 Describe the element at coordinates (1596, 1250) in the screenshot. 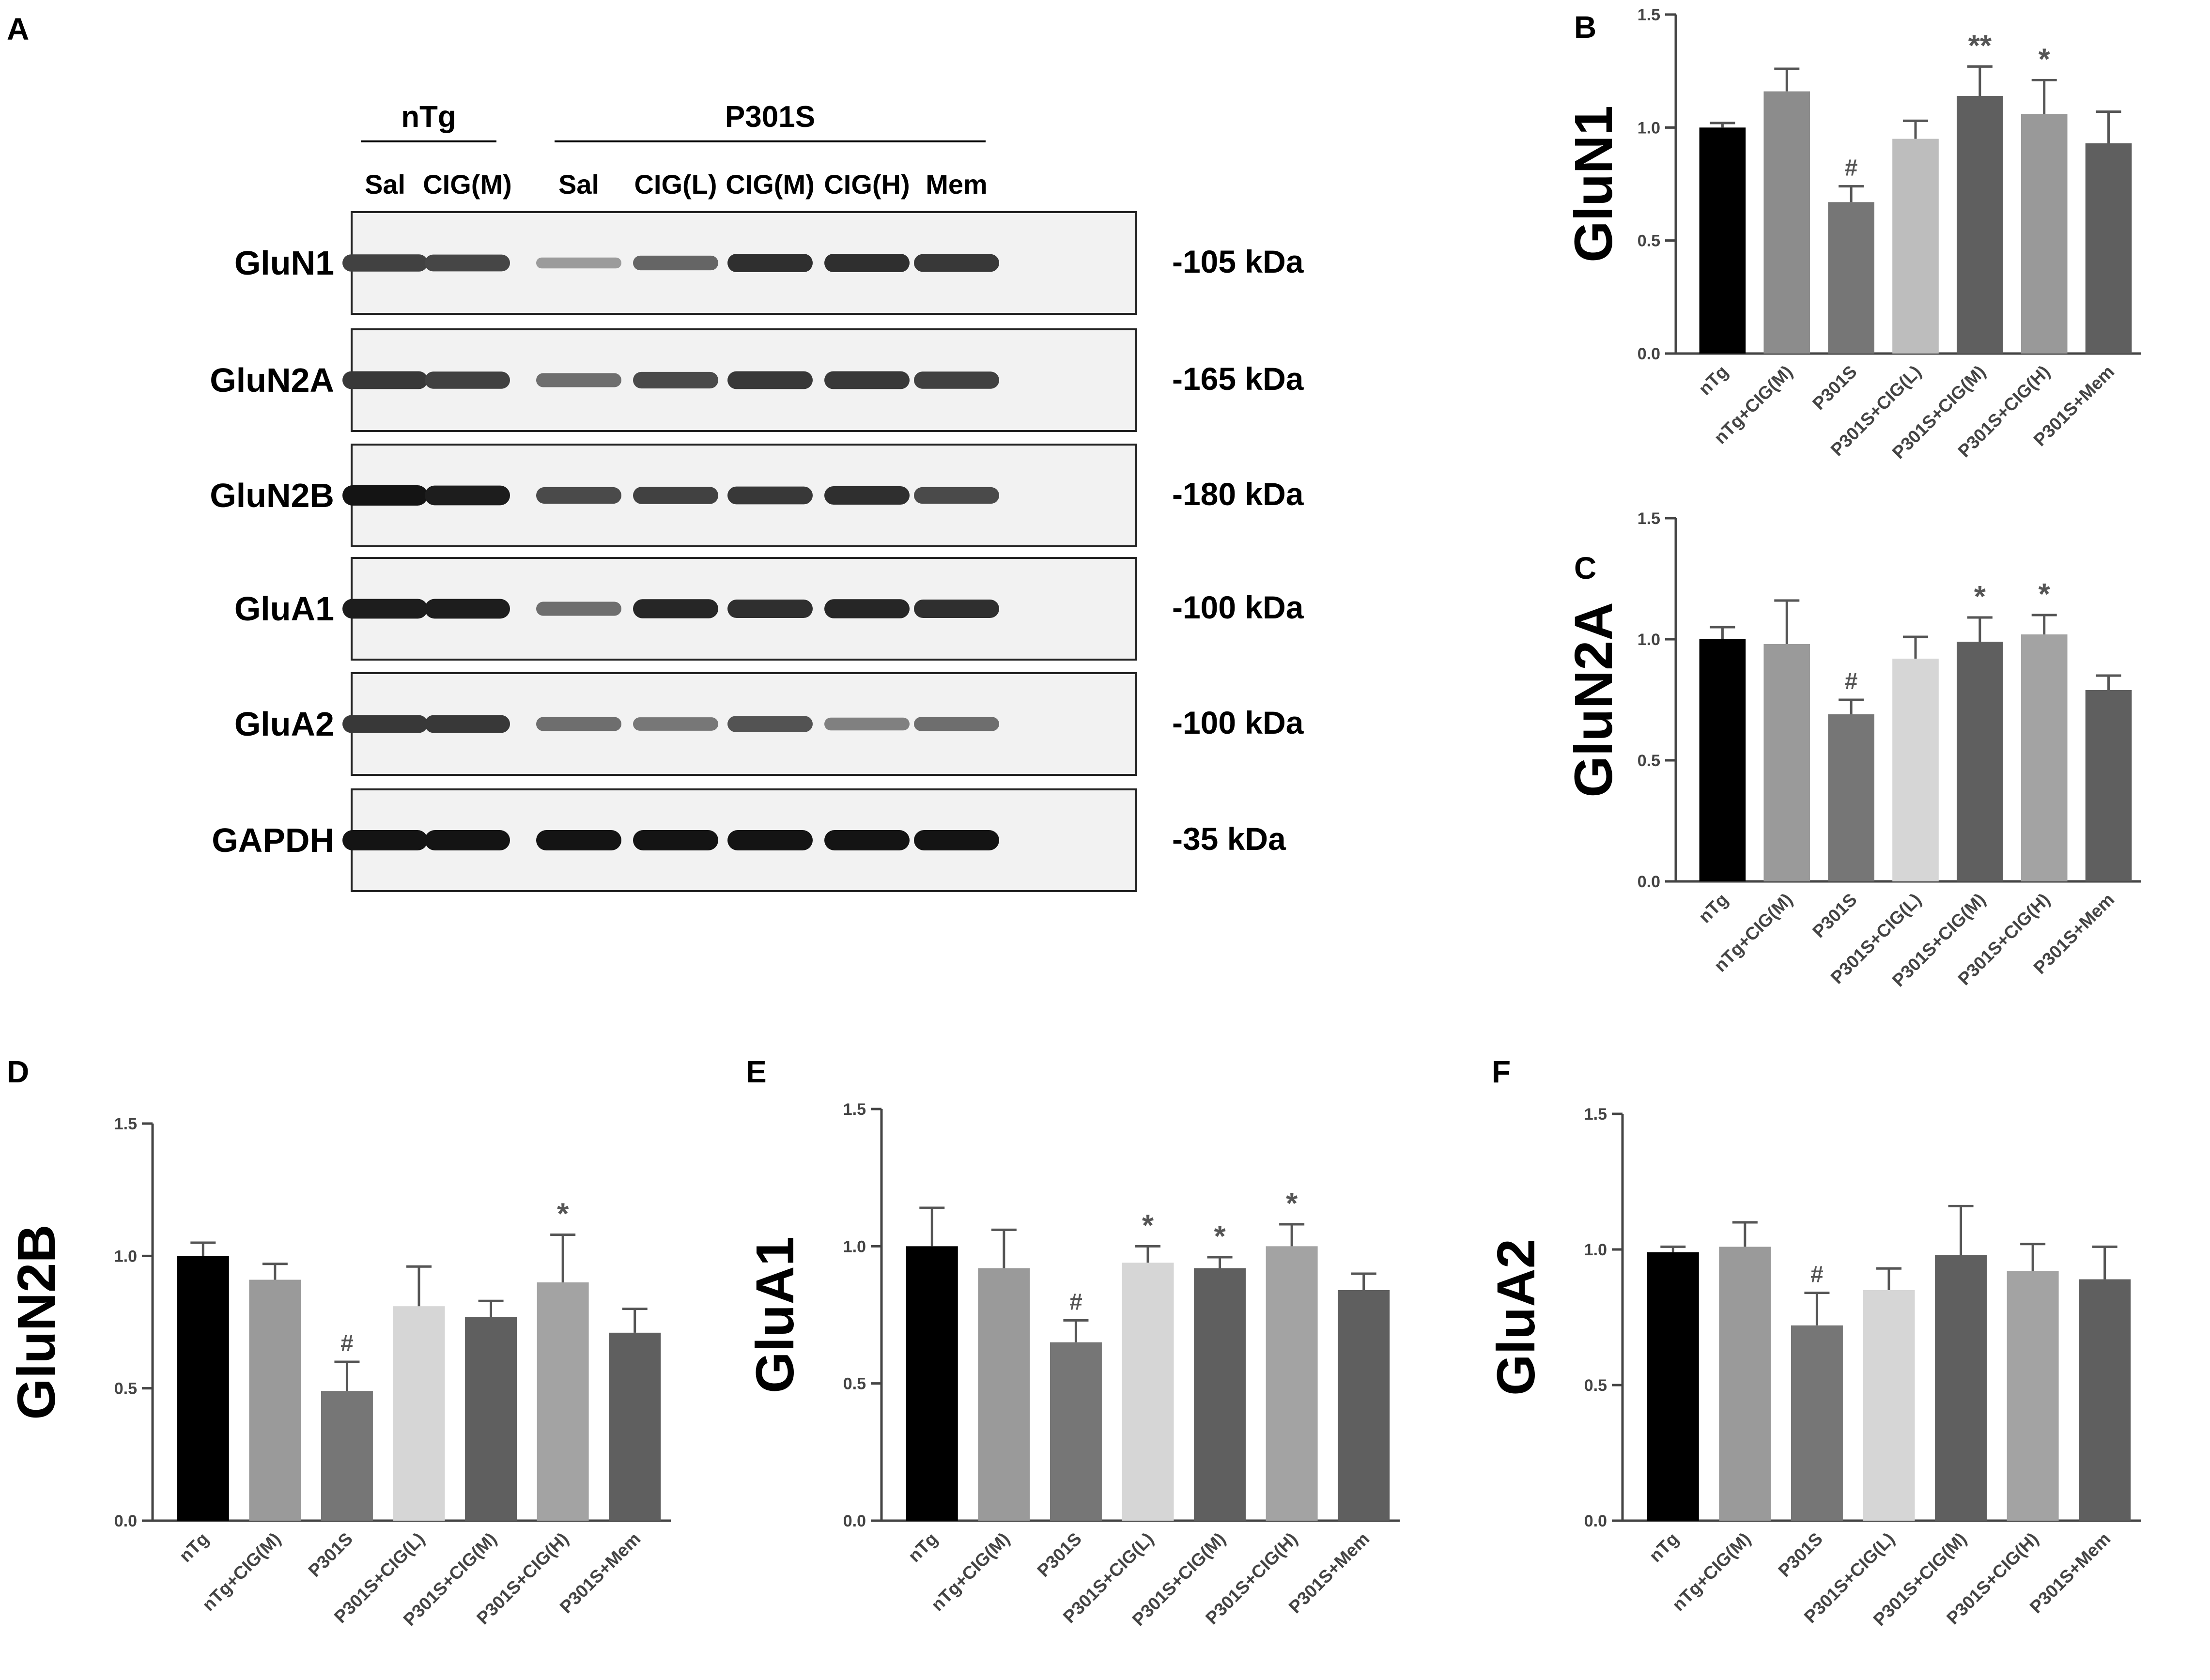

I see `y-tick-label-f-1-0: 1.0` at that location.